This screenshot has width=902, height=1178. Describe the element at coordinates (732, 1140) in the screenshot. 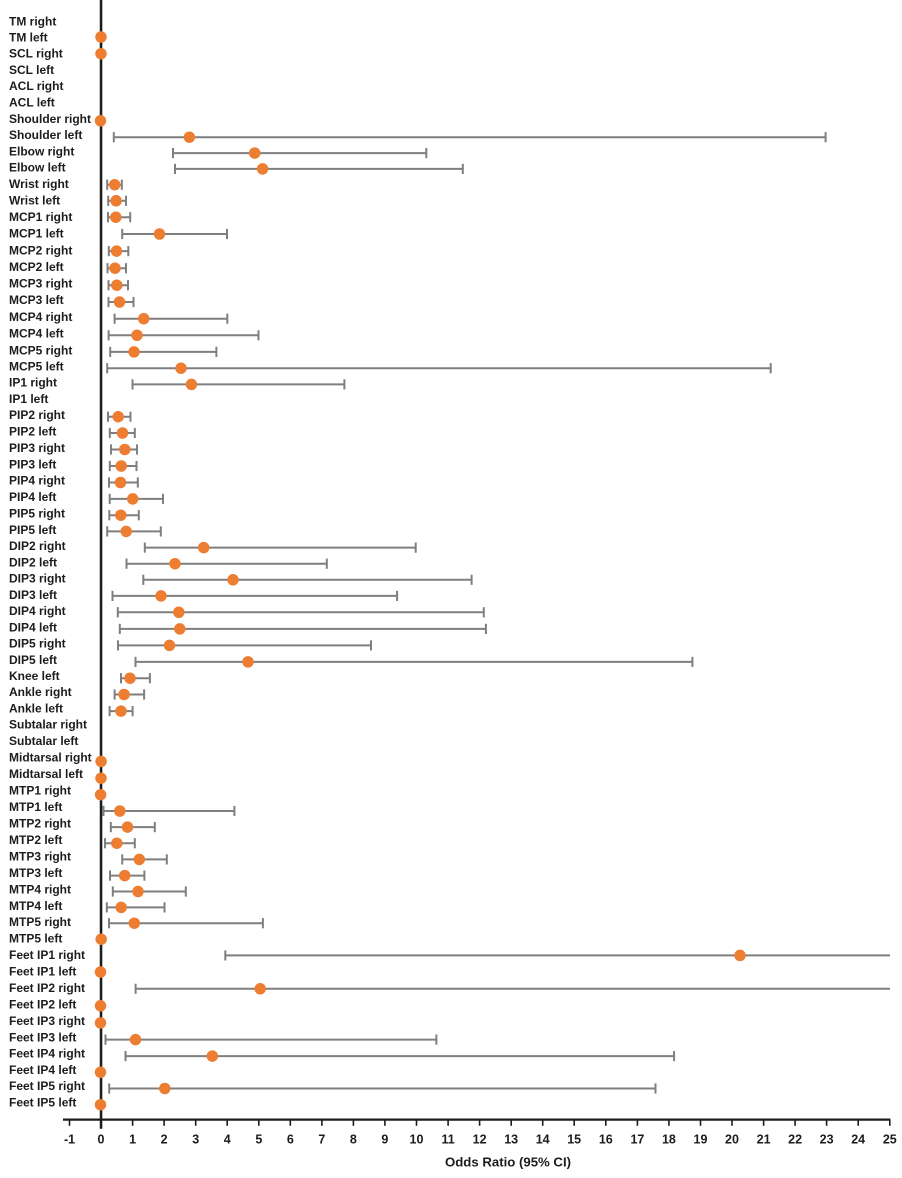

I see `svg-text: 20` at that location.